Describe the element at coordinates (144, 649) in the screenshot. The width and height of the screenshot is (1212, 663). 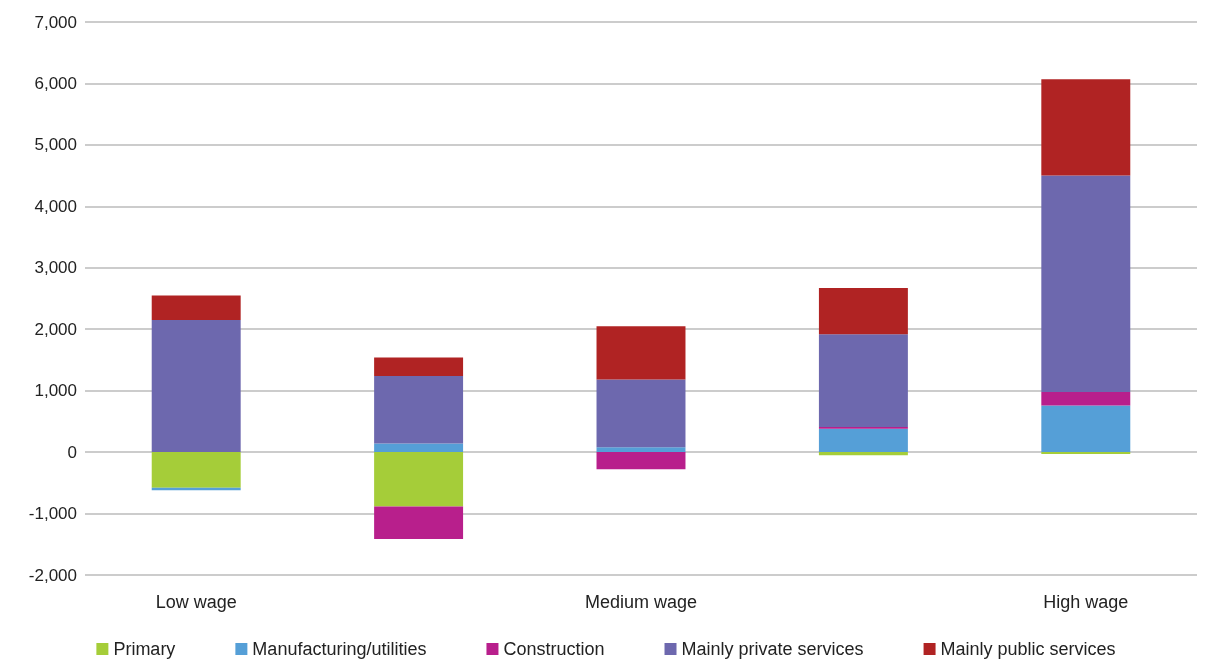
I see `legend-label: Primary` at that location.